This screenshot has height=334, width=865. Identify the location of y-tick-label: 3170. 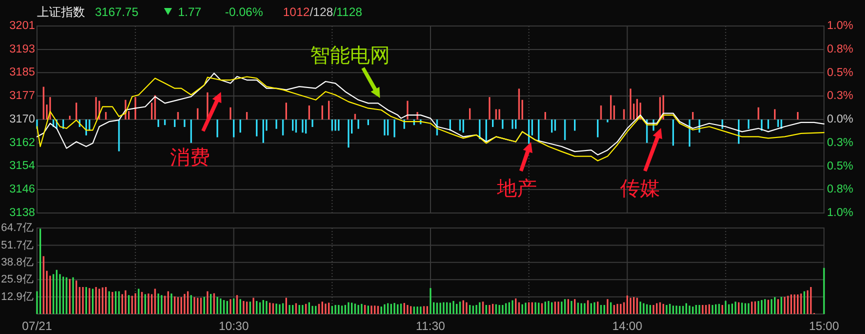
(22, 120).